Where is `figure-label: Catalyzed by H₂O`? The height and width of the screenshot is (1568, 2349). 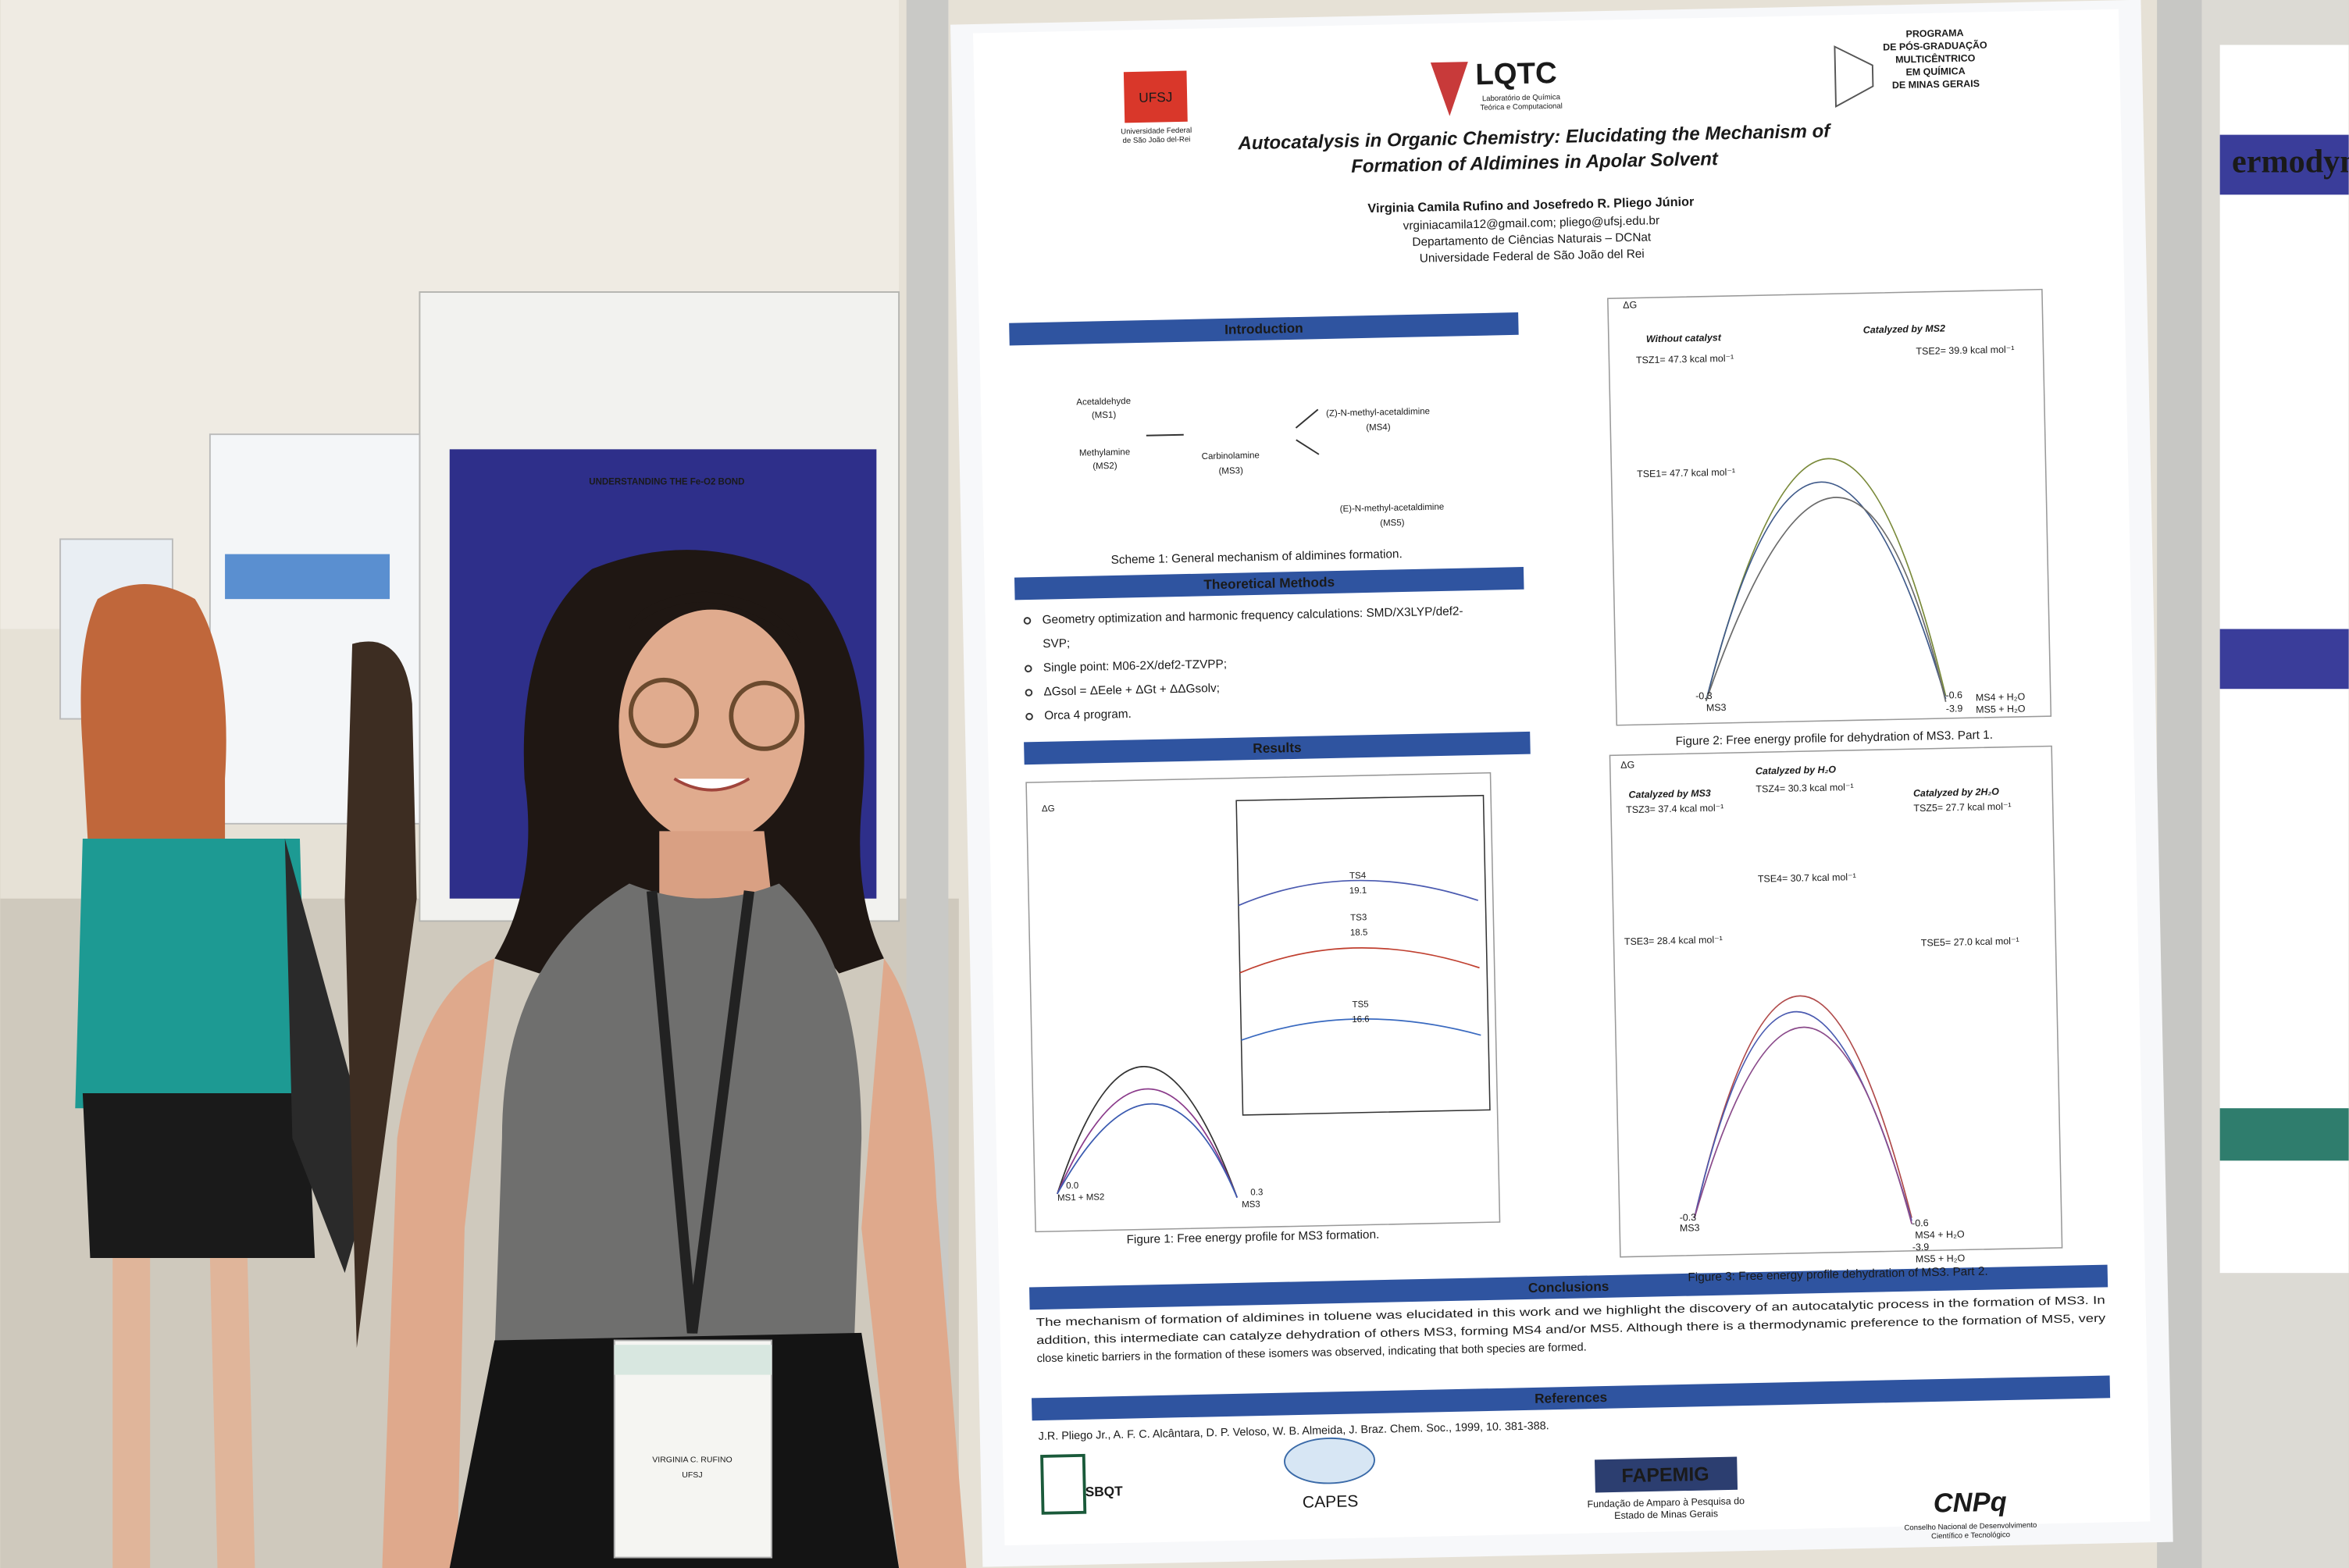
figure-label: Catalyzed by H₂O is located at coordinates (1797, 770).